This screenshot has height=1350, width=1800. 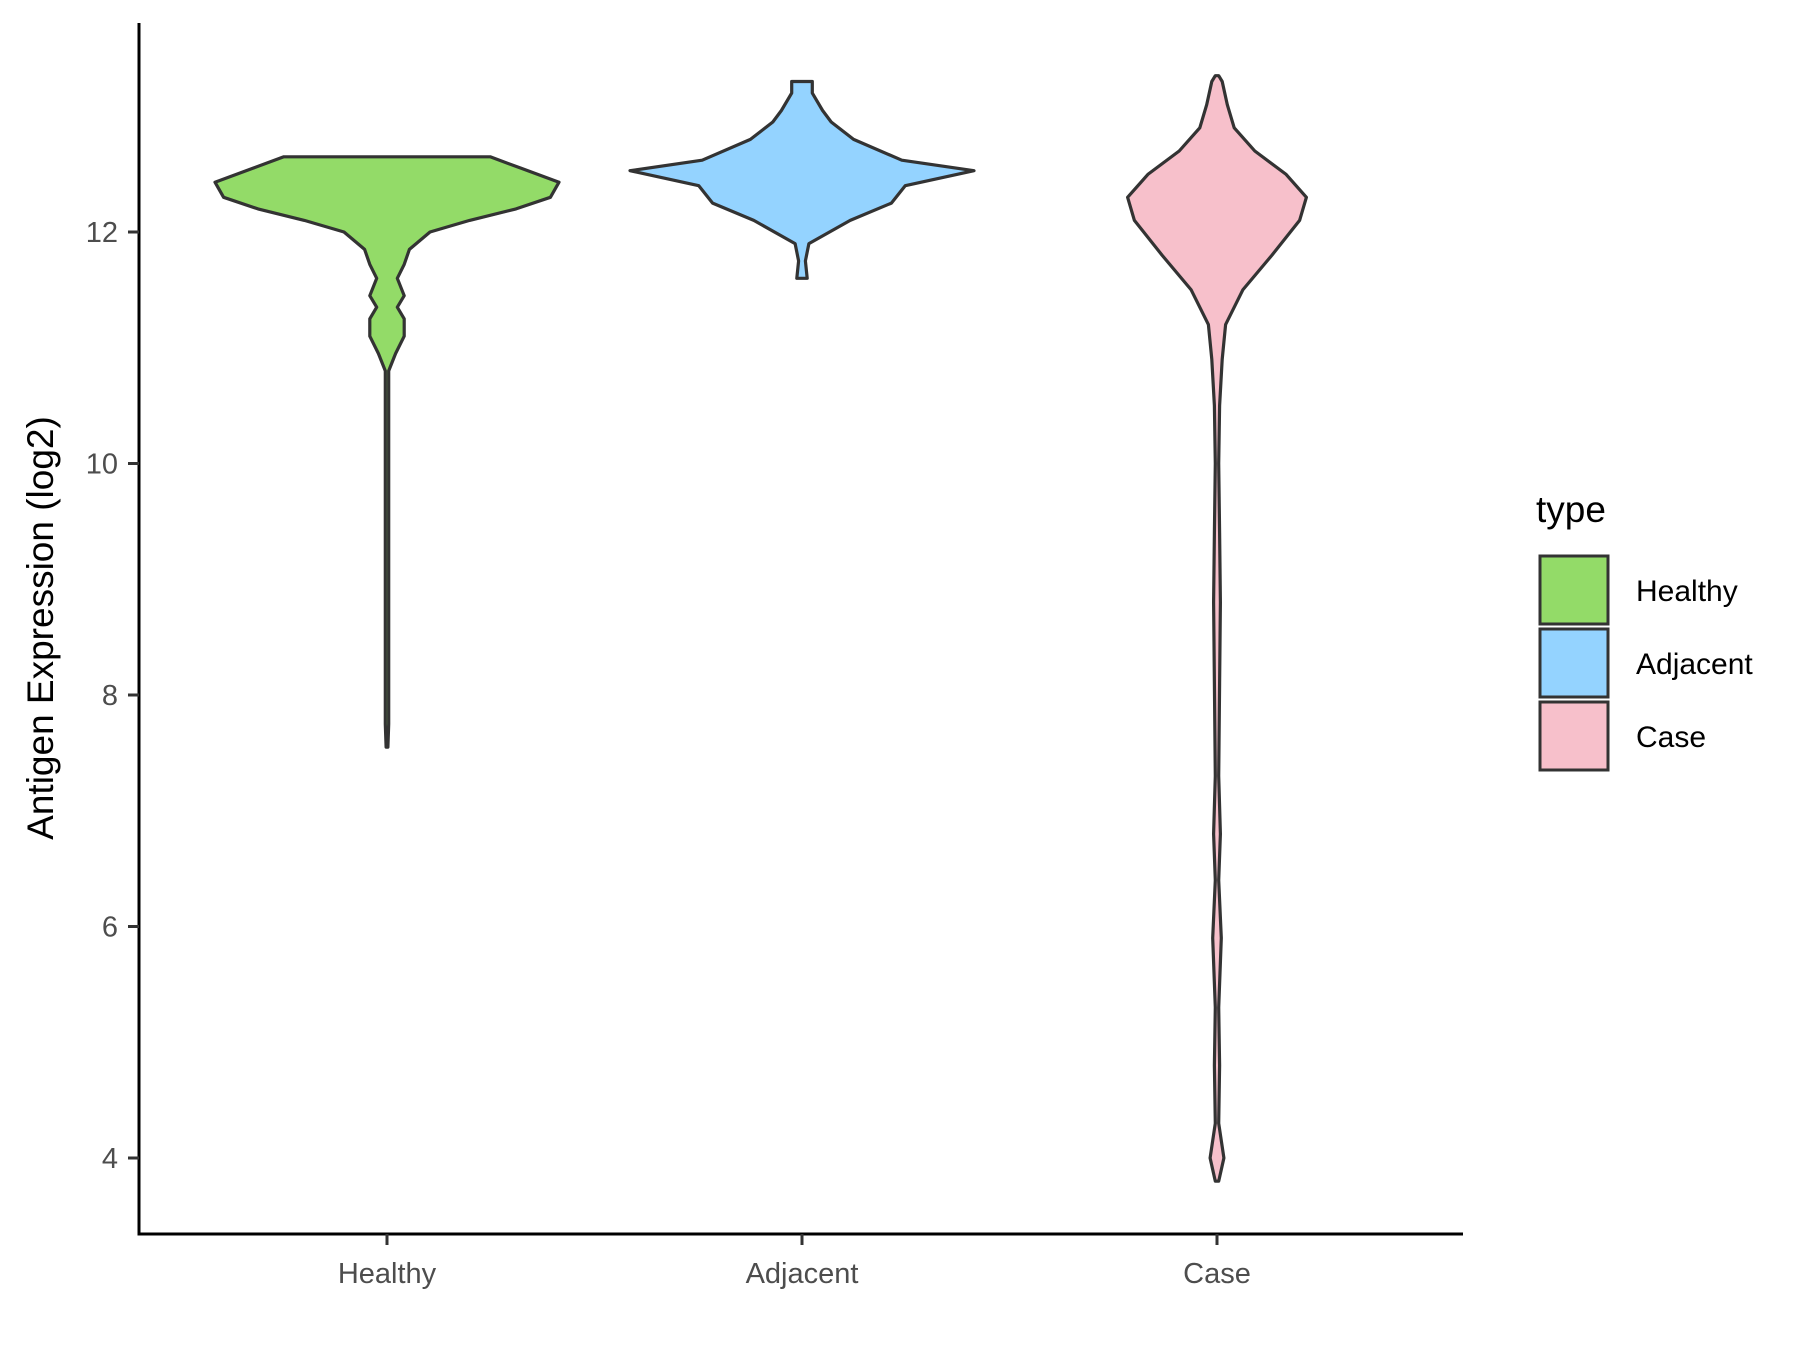 I want to click on violin-healthy, so click(x=387, y=452).